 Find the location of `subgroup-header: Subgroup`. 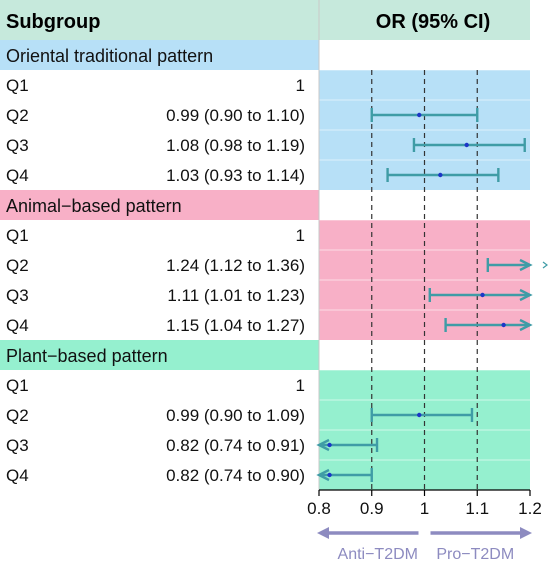

subgroup-header: Subgroup is located at coordinates (53, 22).